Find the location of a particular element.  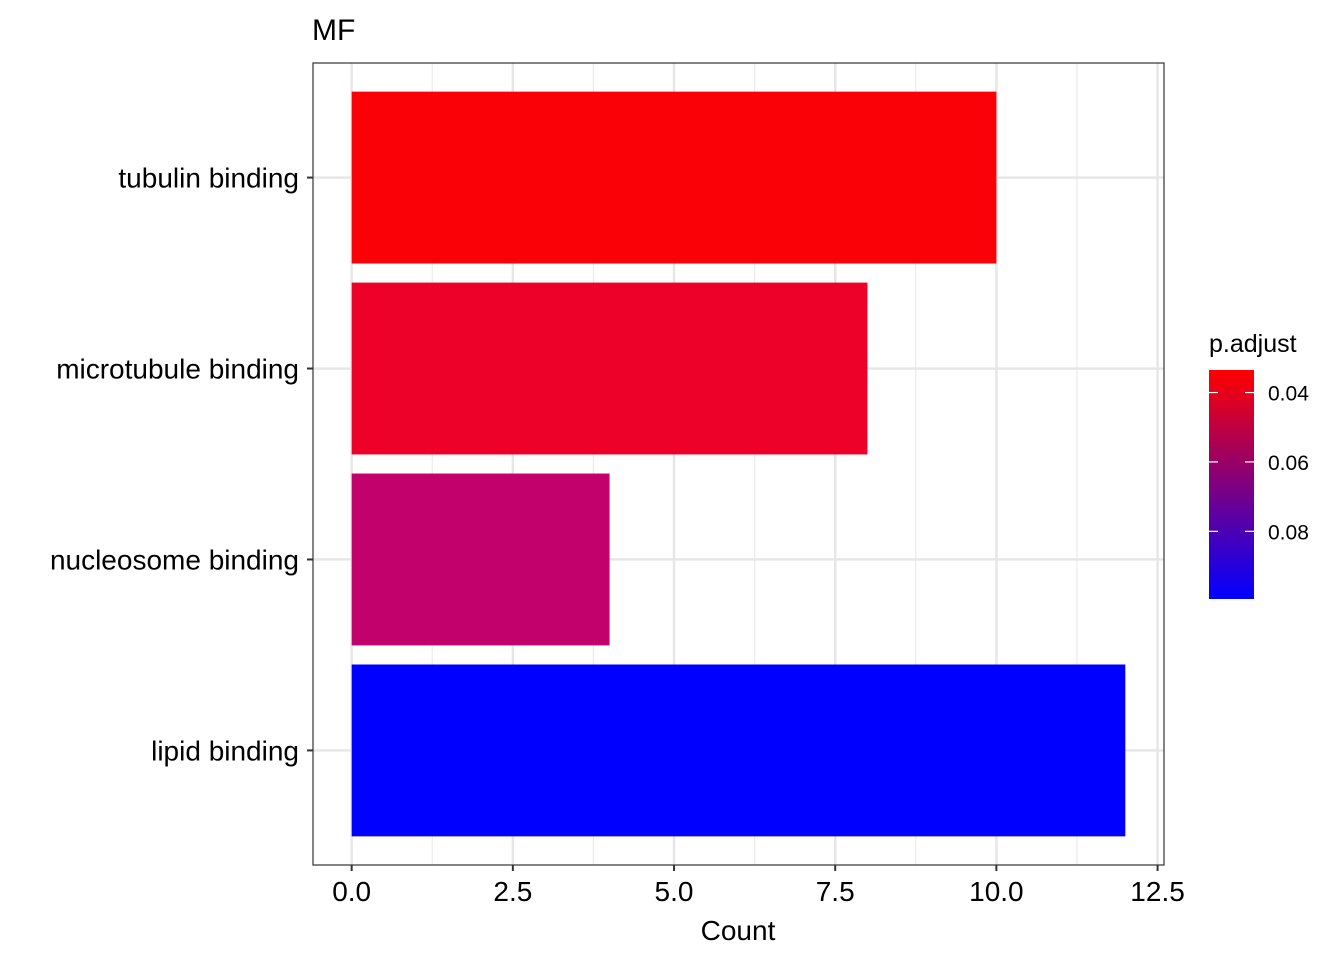

legend-tick-label: 0.04 is located at coordinates (1288, 394).